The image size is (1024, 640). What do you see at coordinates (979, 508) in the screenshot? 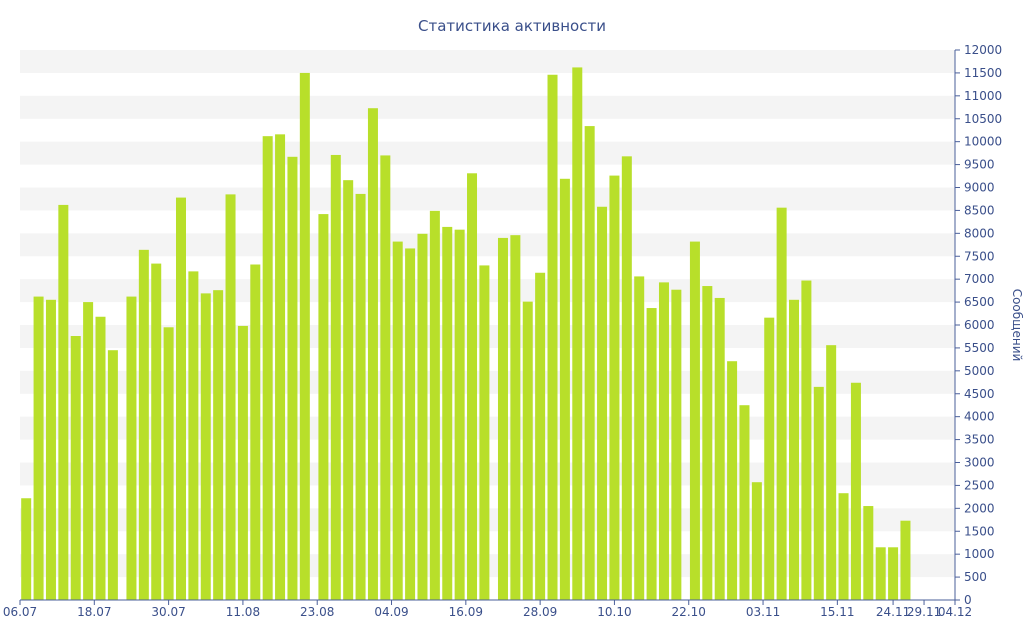
I see `y-tick-label: 2000` at bounding box center [979, 508].